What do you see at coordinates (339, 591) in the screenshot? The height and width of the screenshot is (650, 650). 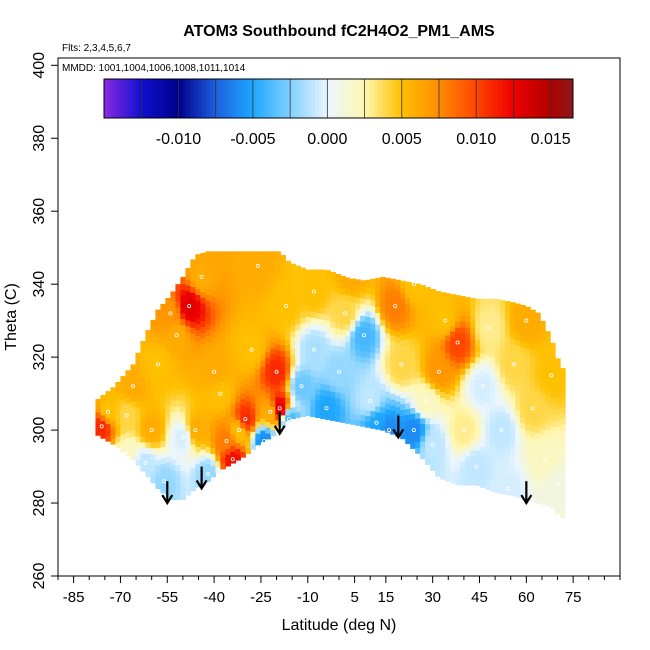 I see `x-axis: -85 -70 -55 -40 -25 -10 5 15 30 45 60 75` at bounding box center [339, 591].